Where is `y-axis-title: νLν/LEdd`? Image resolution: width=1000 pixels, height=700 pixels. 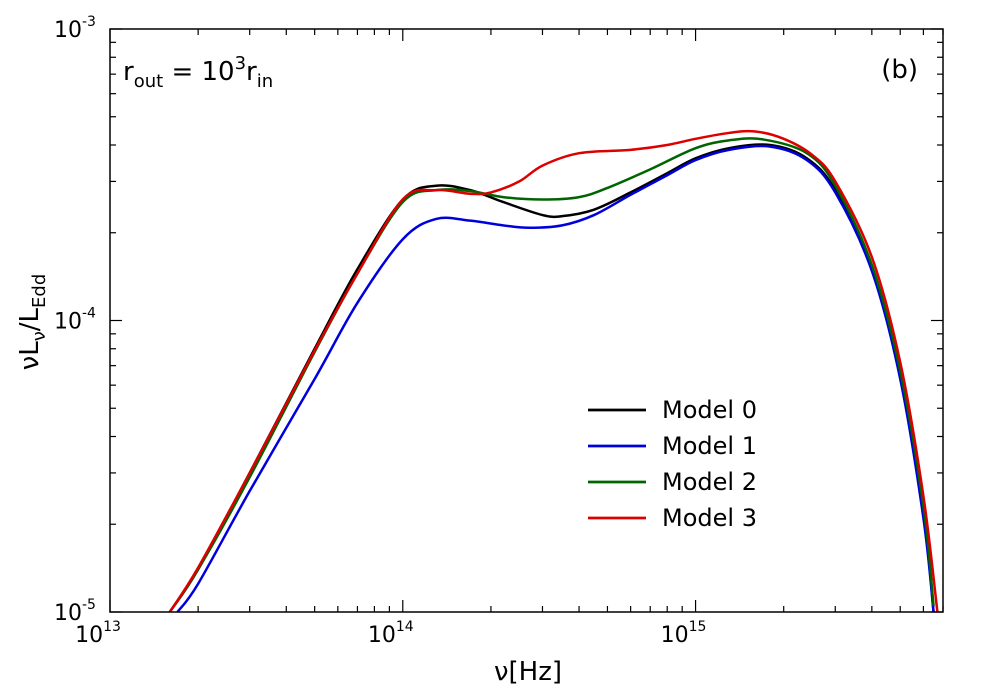
y-axis-title: νLν/LEdd is located at coordinates (32, 322).